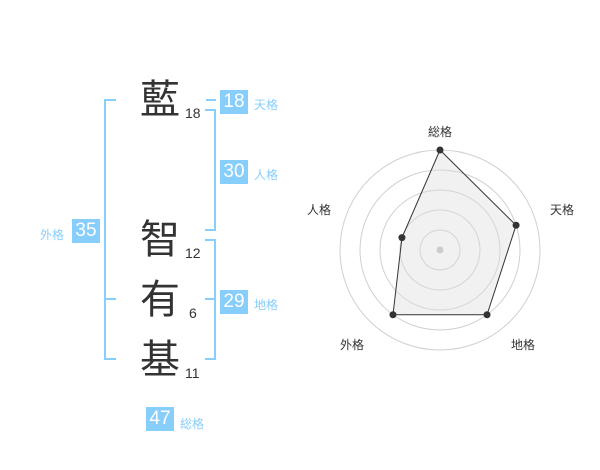 The image size is (600, 470). What do you see at coordinates (319, 210) in the screenshot?
I see `radar-label-jinkaku: 人格` at bounding box center [319, 210].